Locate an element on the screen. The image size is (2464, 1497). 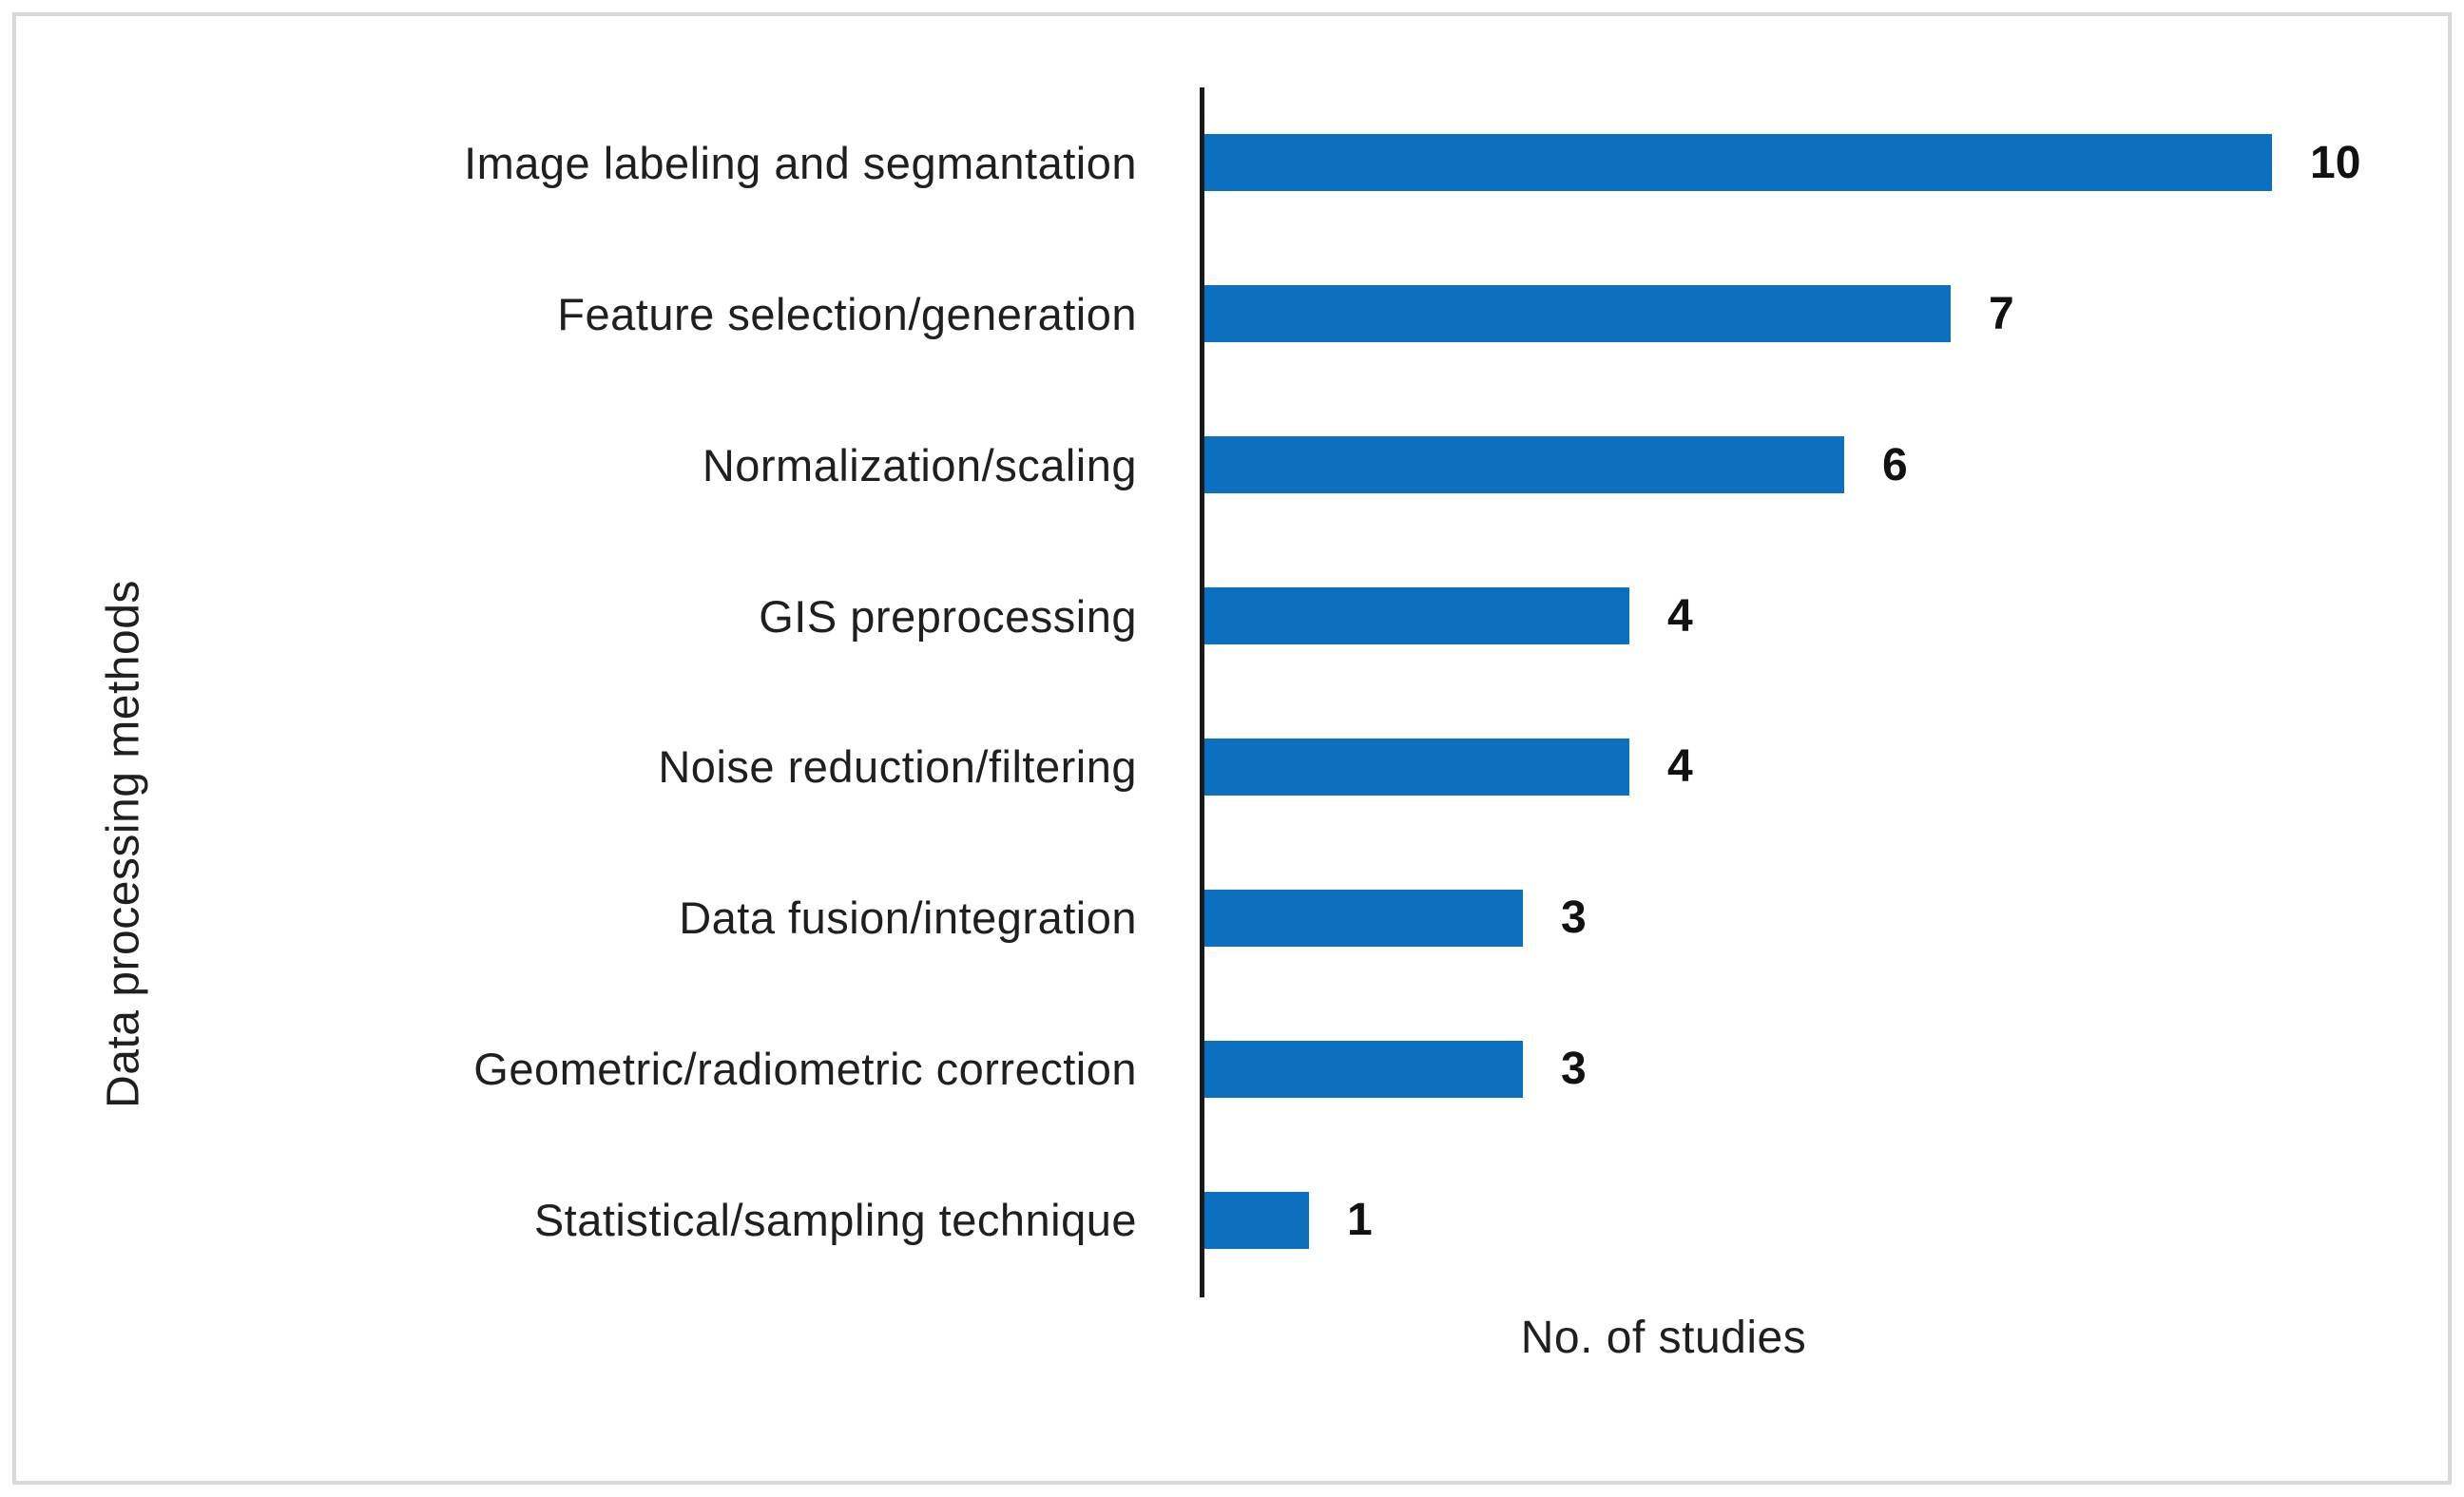
chart-row: Geometric/radiometric correction 3 is located at coordinates (1232, 1068).